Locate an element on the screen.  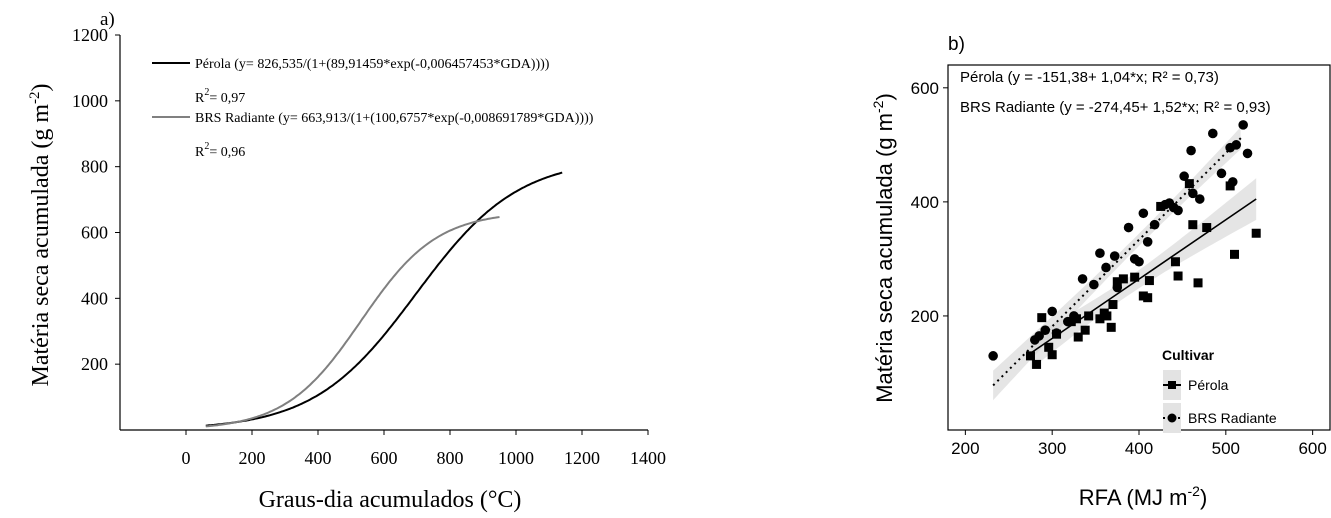
panel-b-x-tick-label: 300 is located at coordinates (1052, 448).